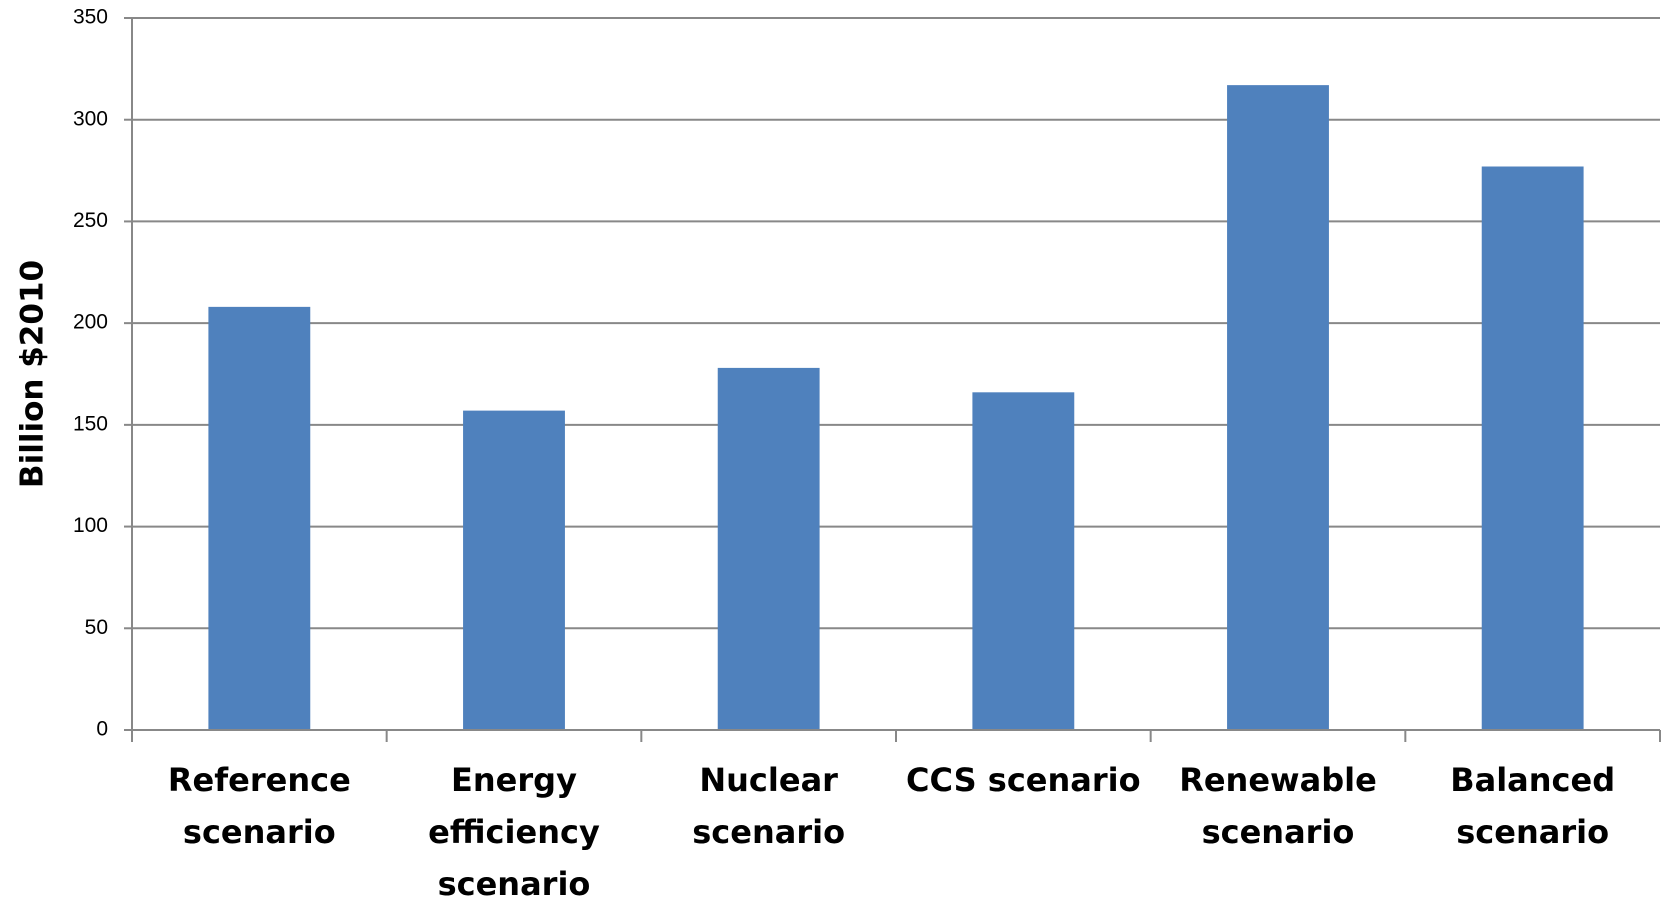  What do you see at coordinates (90, 423) in the screenshot?
I see `y-tick-label: 150` at bounding box center [90, 423].